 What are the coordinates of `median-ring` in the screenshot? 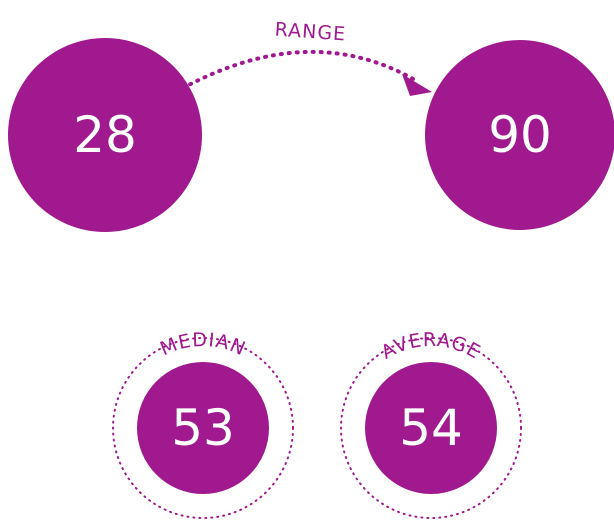 It's located at (203, 428).